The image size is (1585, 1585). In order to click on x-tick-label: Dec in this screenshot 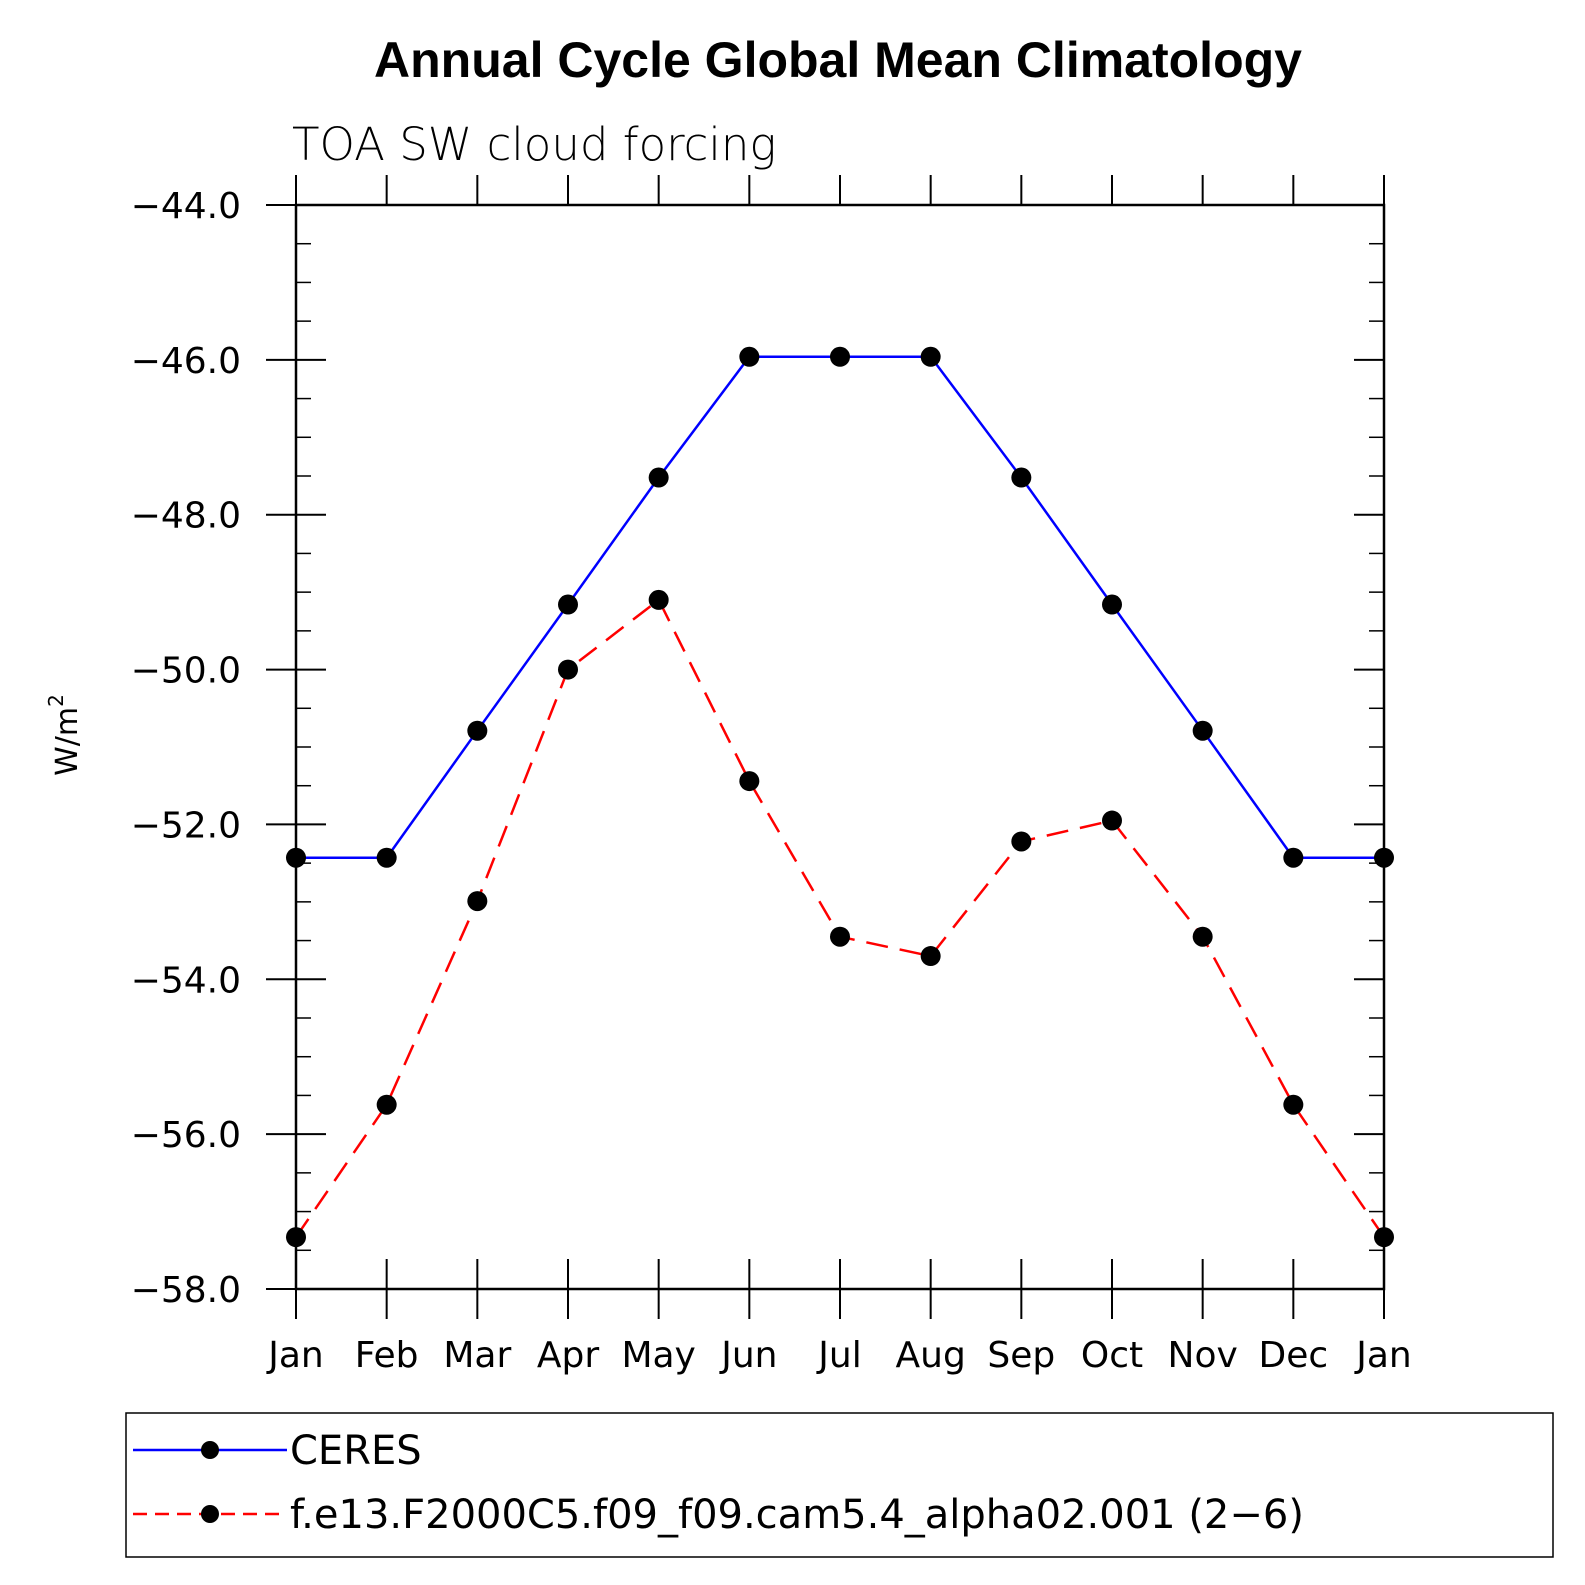, I will do `click(1293, 1355)`.